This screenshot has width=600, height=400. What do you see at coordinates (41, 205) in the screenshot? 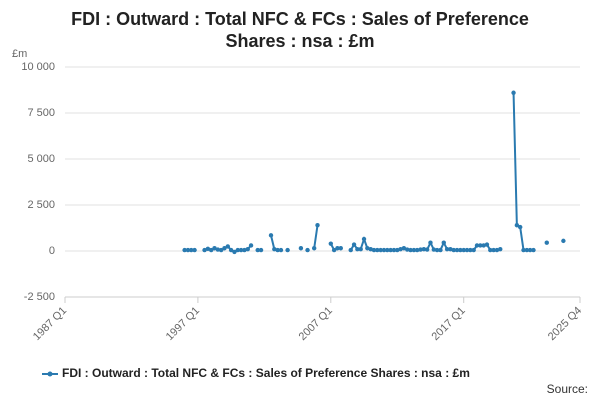
I see `y-tick-label: 2 500` at bounding box center [41, 205].